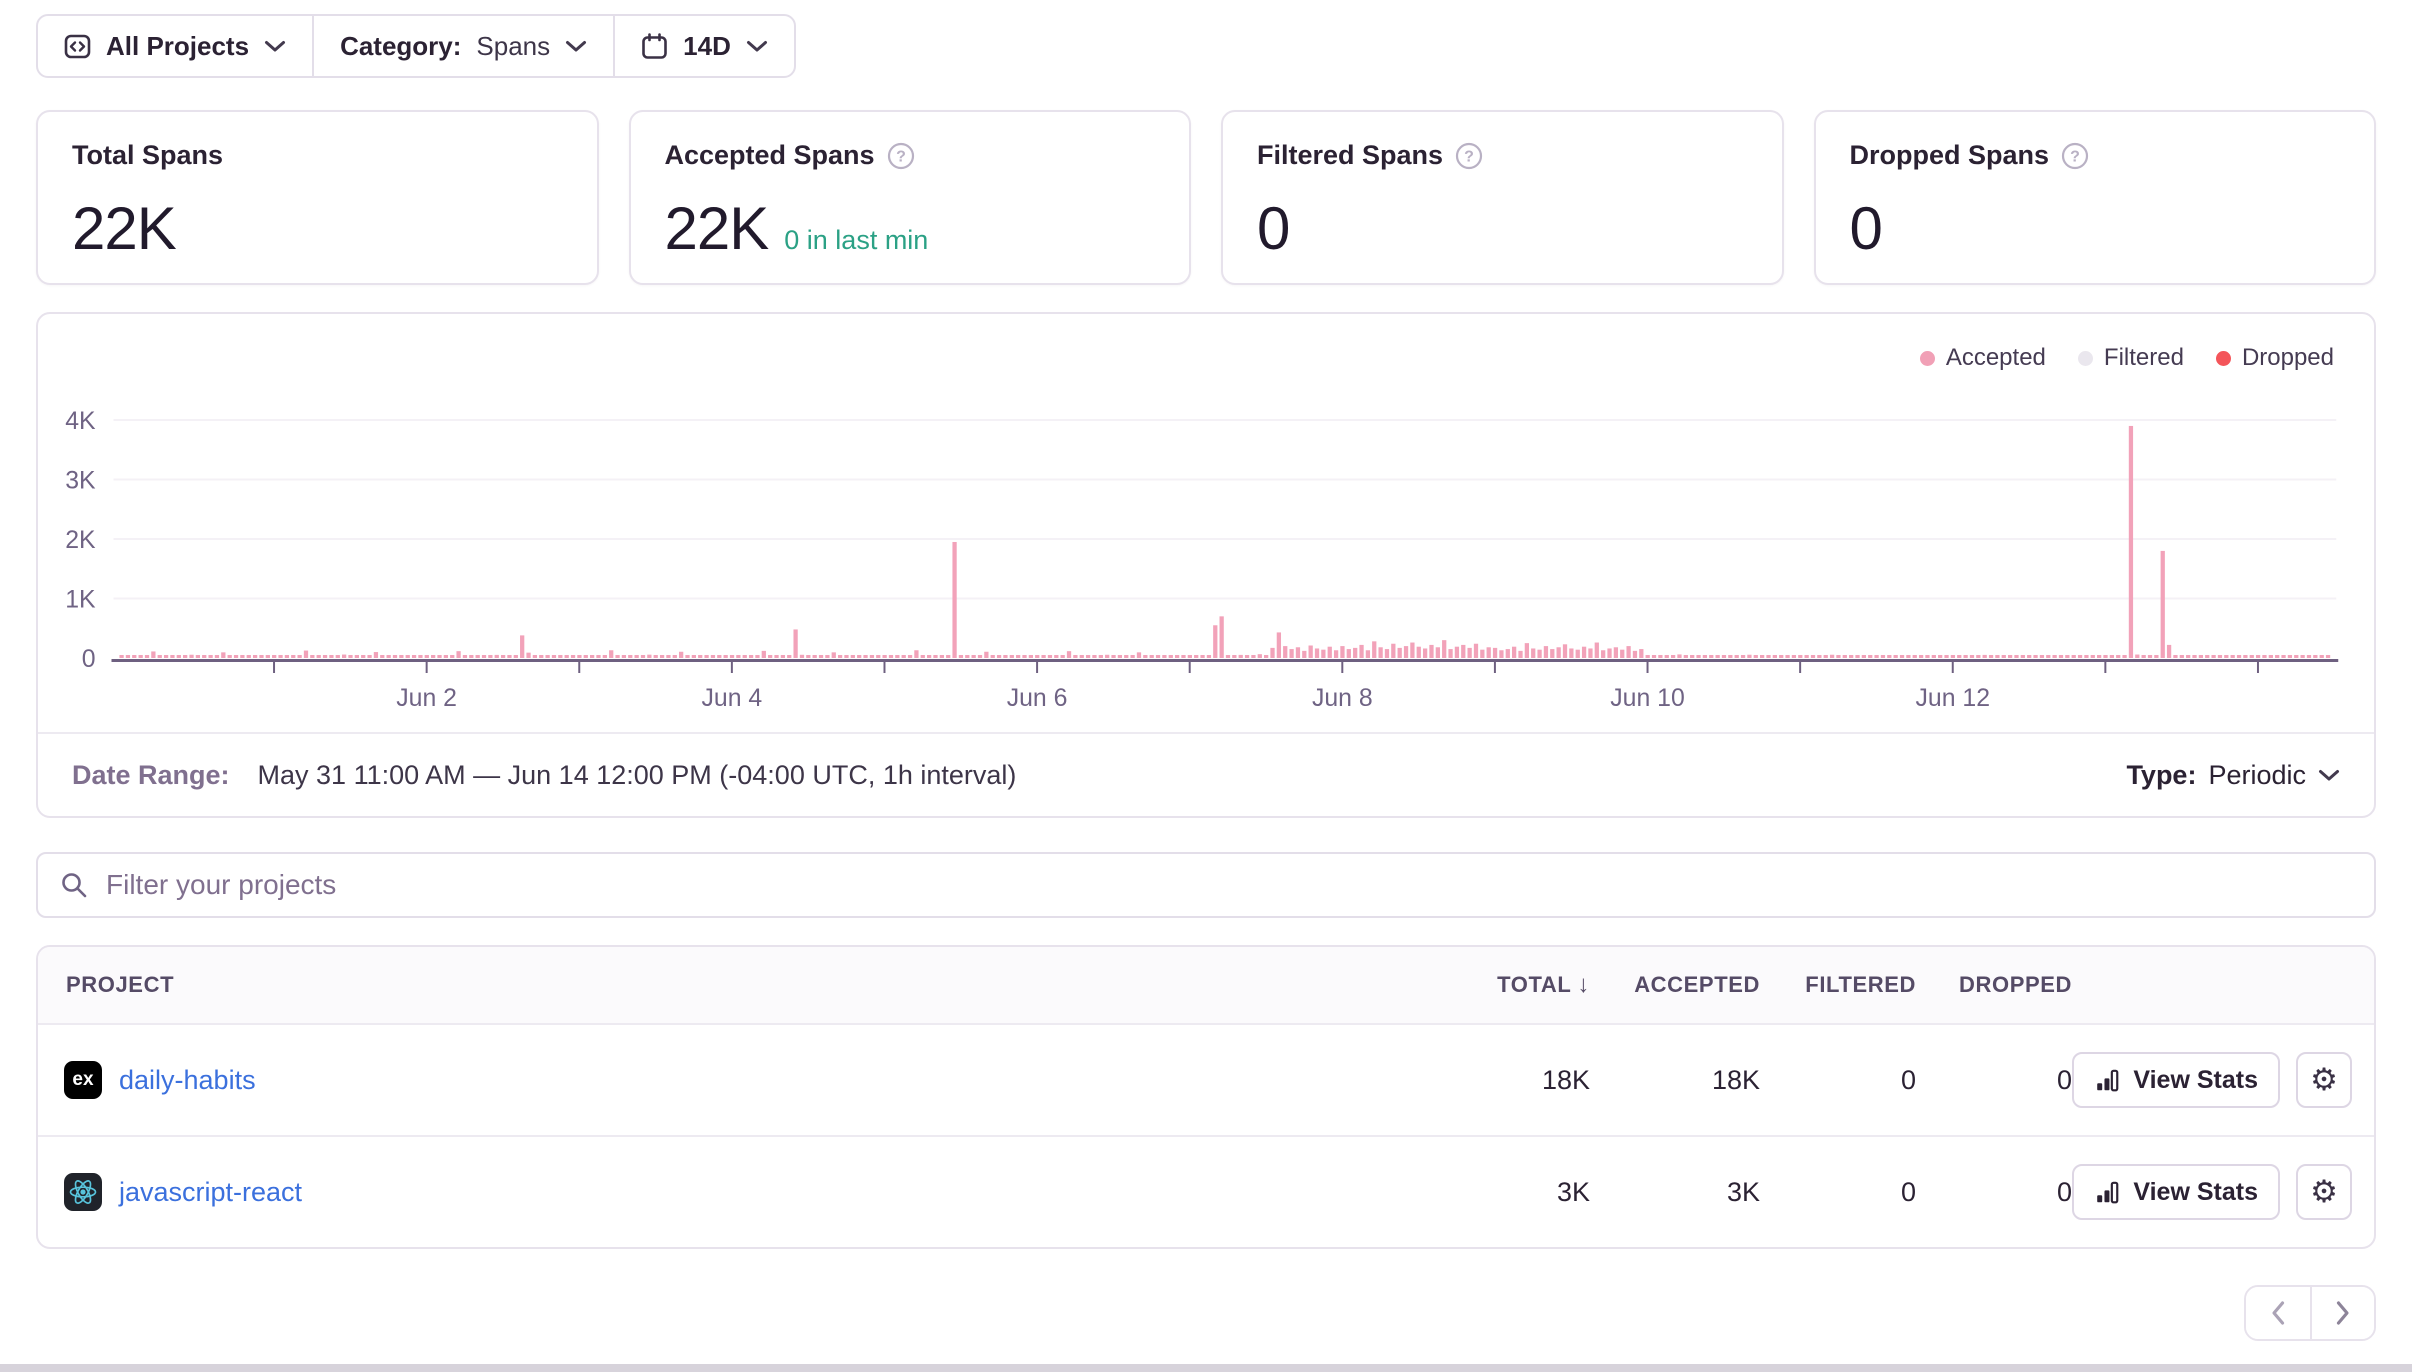  Describe the element at coordinates (211, 1191) in the screenshot. I see `project-link: javascript-react` at that location.